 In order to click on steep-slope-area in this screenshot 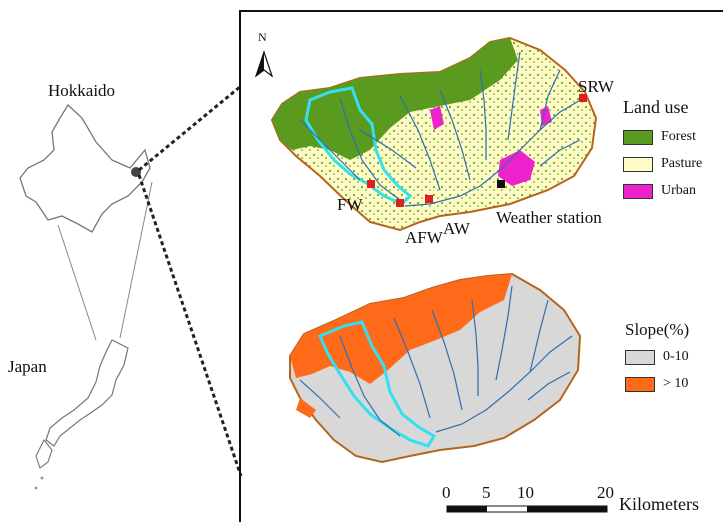, I will do `click(401, 329)`.